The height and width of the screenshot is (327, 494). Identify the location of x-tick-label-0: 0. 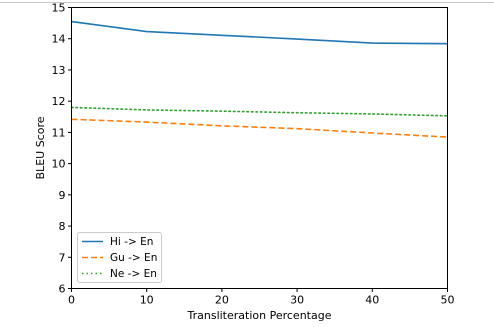
(71, 300).